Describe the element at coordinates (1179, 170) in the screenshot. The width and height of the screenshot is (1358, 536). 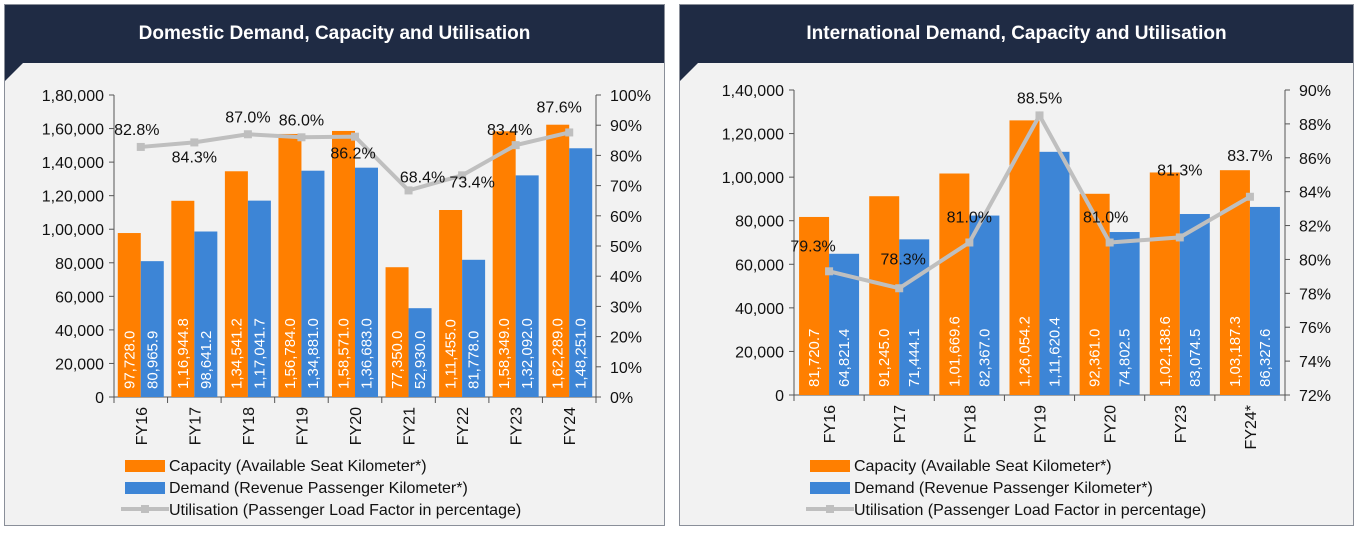
I see `utilisation-data-label: 81.3%` at that location.